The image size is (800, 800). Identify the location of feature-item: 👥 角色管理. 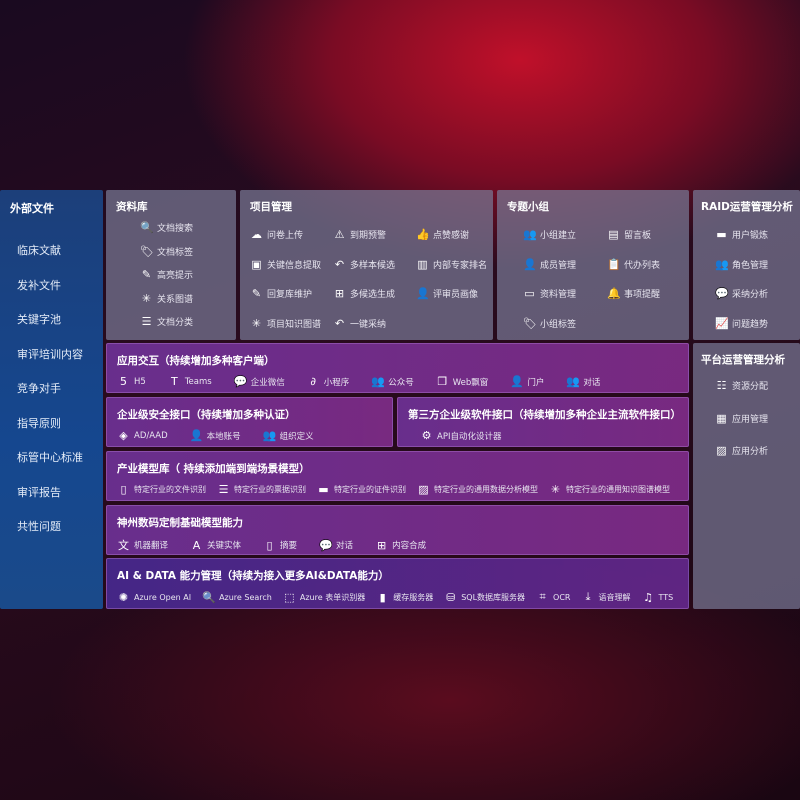
(741, 264).